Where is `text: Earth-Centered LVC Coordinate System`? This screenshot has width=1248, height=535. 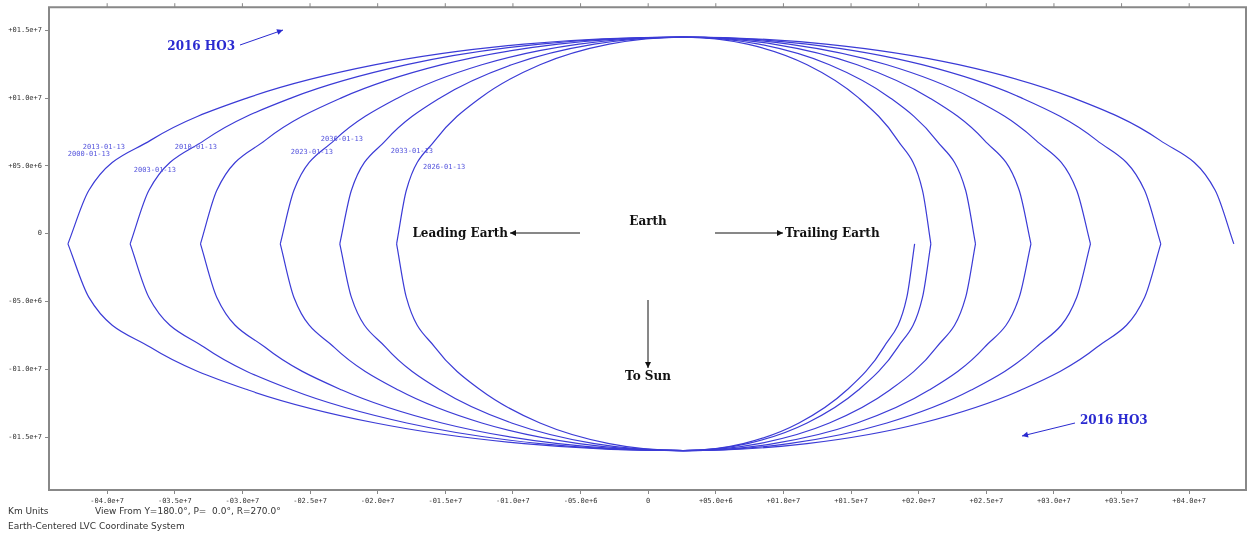
text: Earth-Centered LVC Coordinate System is located at coordinates (96, 526).